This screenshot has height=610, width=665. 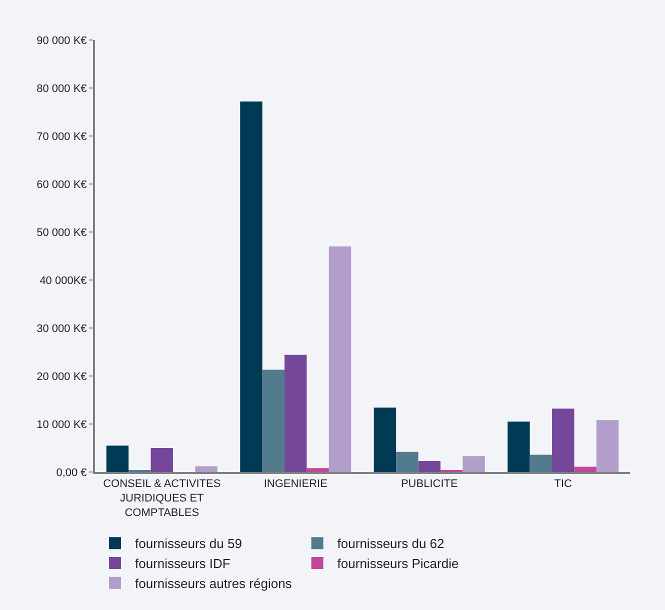 What do you see at coordinates (162, 498) in the screenshot?
I see `x-tick-label: CONSEIL & ACTIVITES JURIDIQUES ET COMPTABLES` at bounding box center [162, 498].